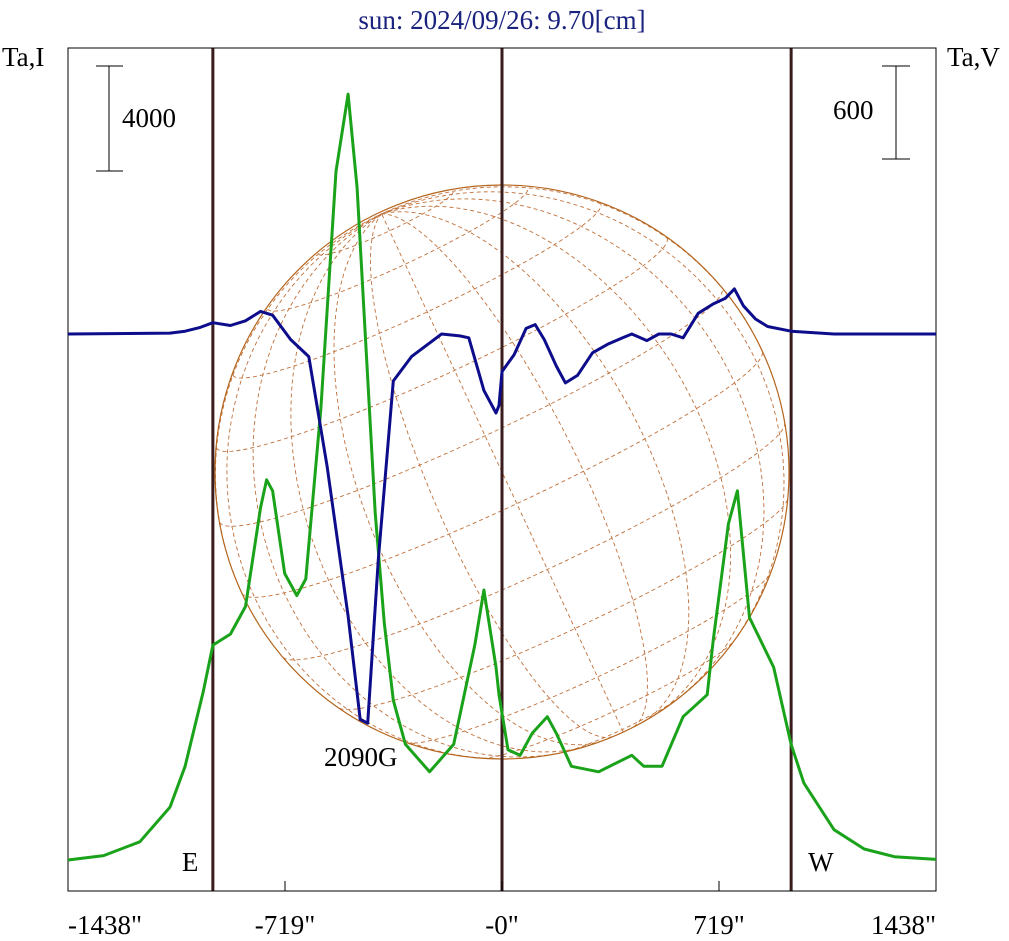 The width and height of the screenshot is (1009, 941). Describe the element at coordinates (896, 112) in the screenshot. I see `right-scale-bar` at that location.